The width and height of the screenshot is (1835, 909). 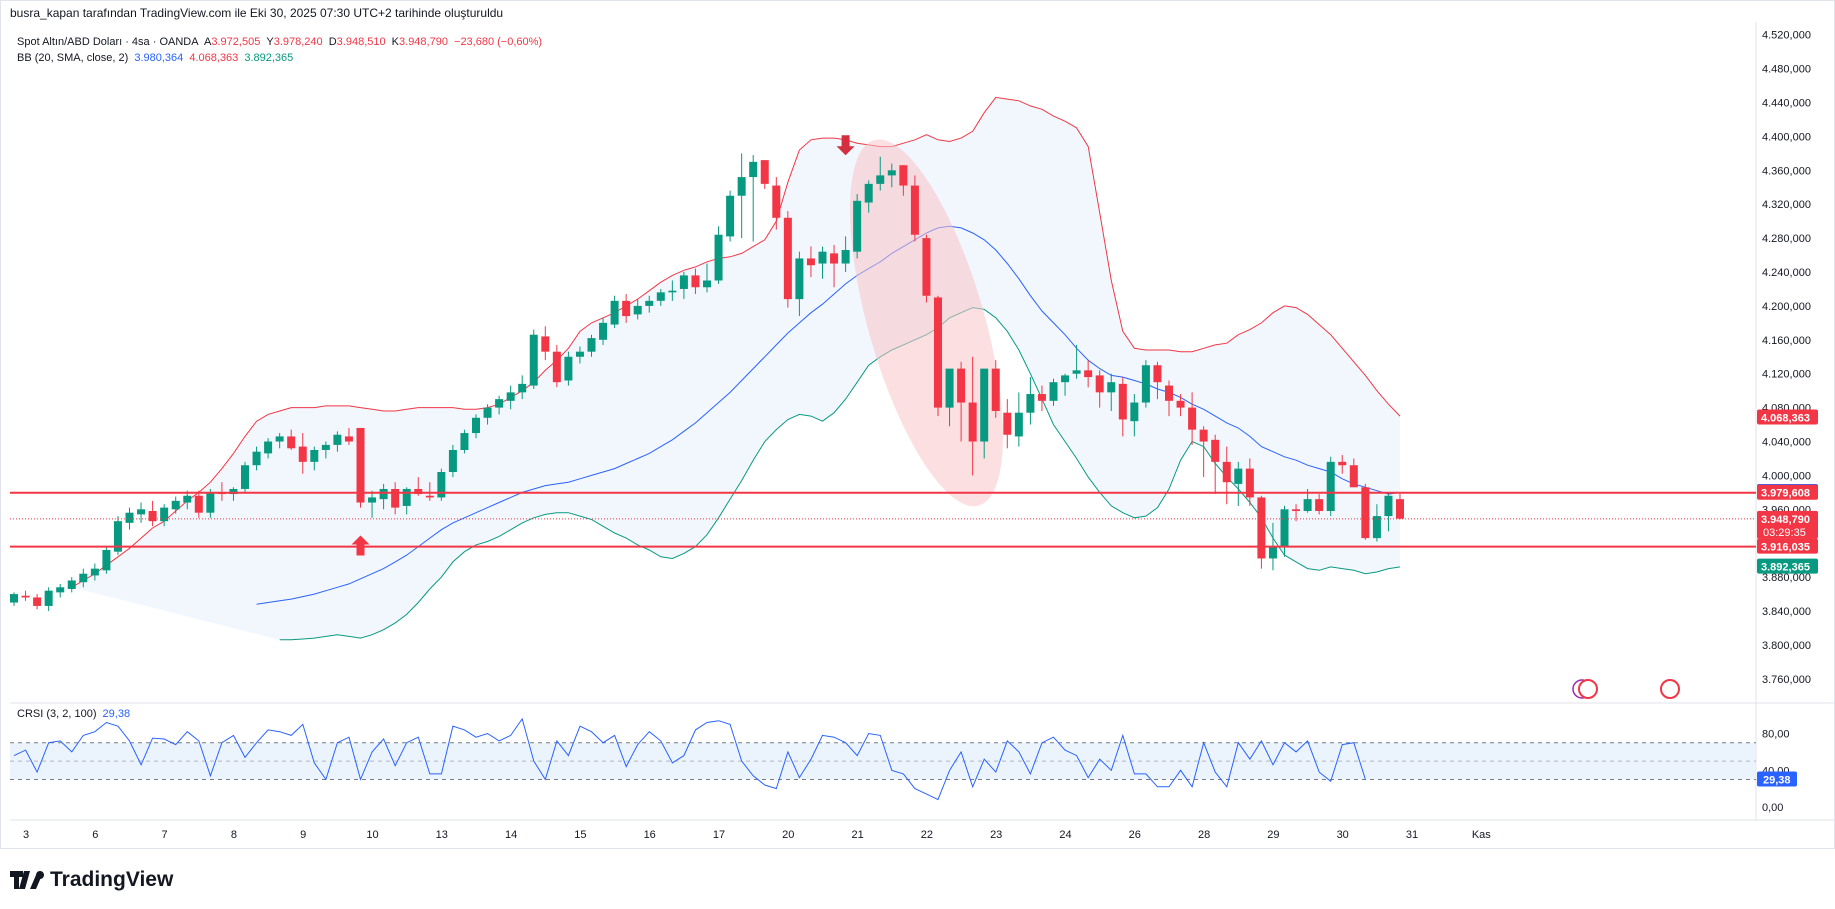 I want to click on crsi-indicator-label: CRSI (3, 2, 100), so click(x=57, y=714).